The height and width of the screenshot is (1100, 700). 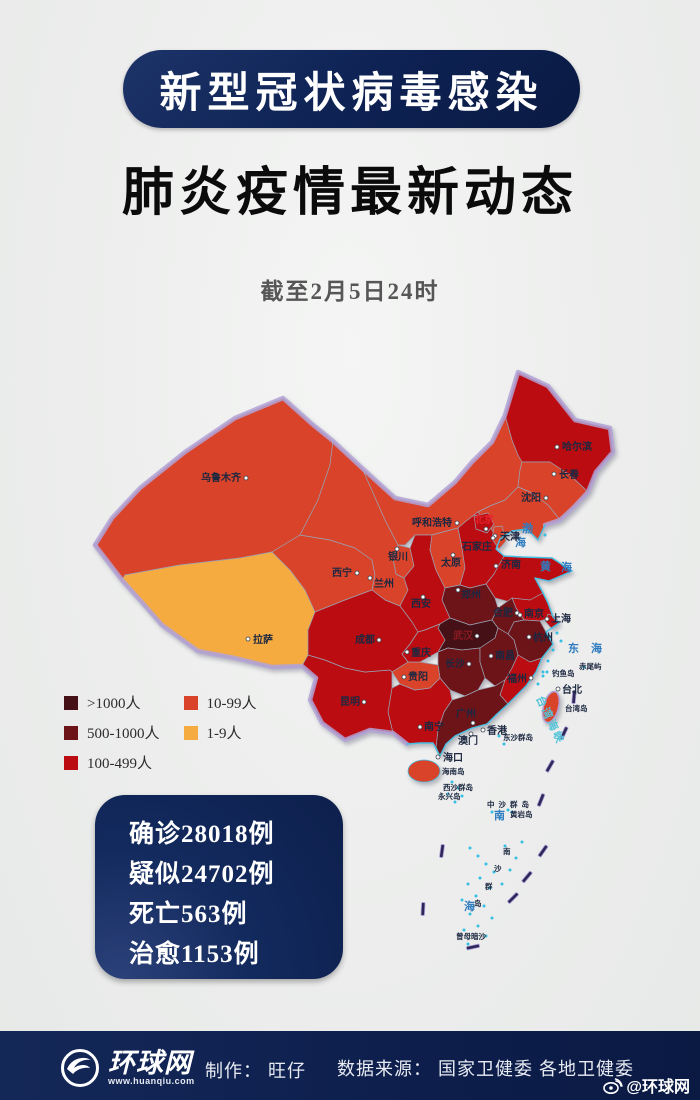 I want to click on city-label: 成都, so click(x=365, y=639).